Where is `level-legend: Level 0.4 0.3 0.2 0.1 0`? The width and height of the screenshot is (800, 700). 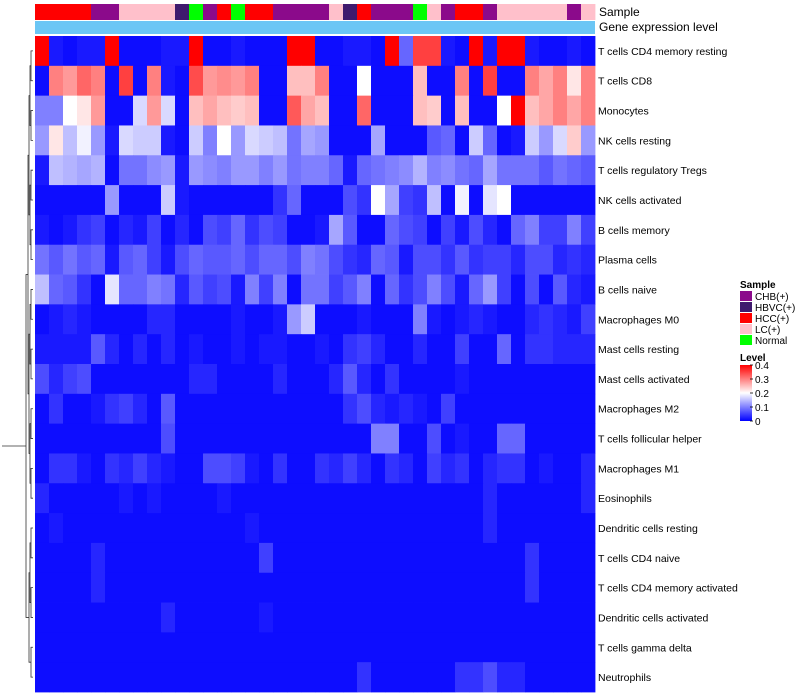
level-legend: Level 0.4 0.3 0.2 0.1 0 is located at coordinates (754, 390).